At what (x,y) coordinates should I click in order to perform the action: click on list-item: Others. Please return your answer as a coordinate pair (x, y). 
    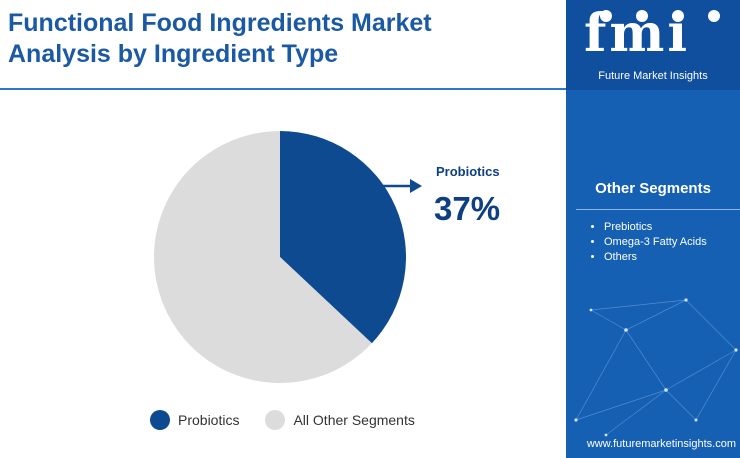
    Looking at the image, I should click on (655, 257).